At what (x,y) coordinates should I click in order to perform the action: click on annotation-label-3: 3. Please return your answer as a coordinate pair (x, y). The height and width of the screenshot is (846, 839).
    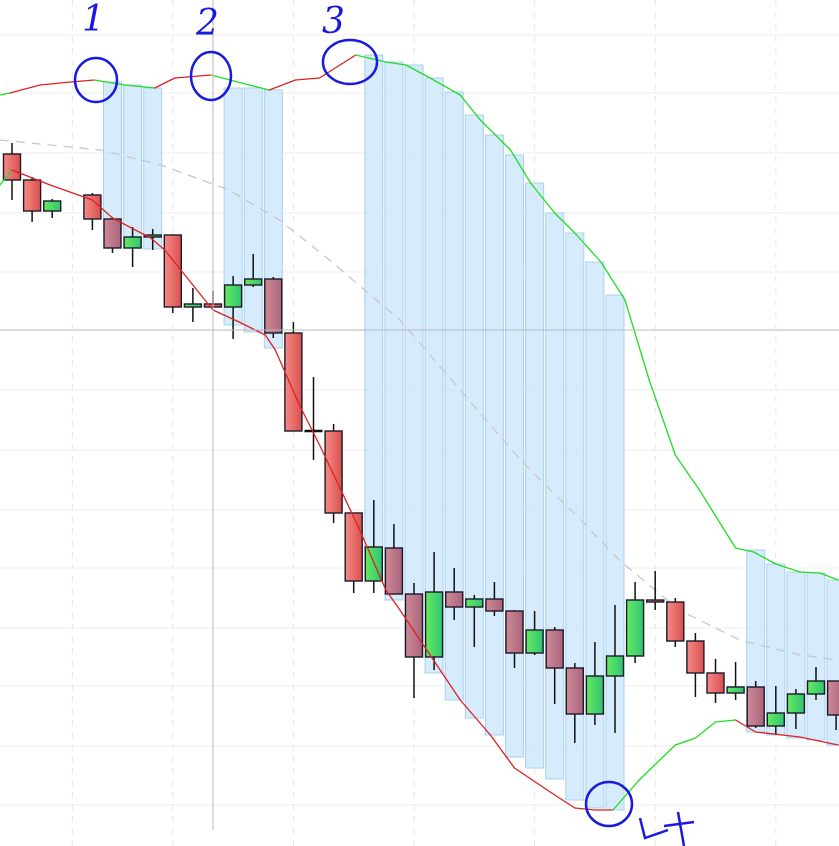
    Looking at the image, I should click on (333, 21).